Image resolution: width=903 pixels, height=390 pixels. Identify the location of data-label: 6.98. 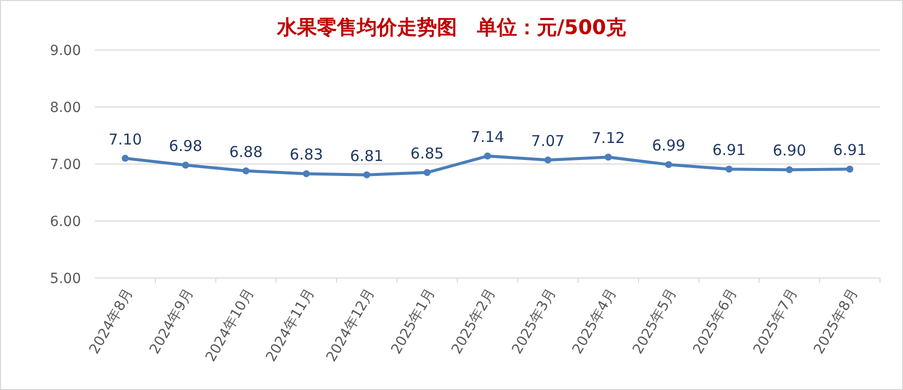
(185, 146).